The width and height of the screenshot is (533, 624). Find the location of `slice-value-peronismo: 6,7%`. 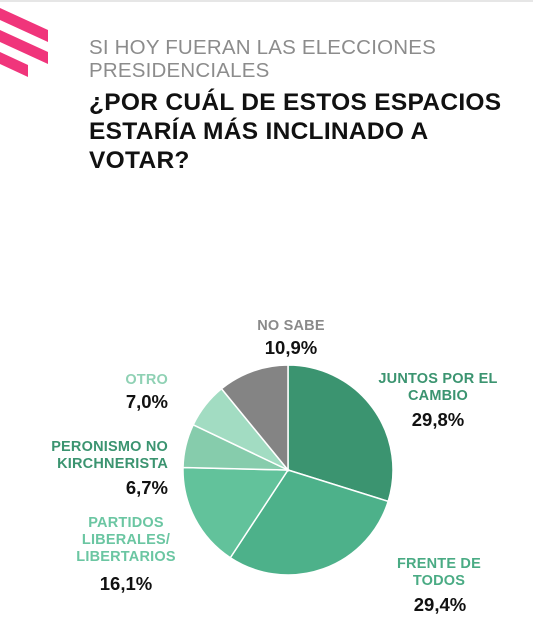

slice-value-peronismo: 6,7% is located at coordinates (146, 487).